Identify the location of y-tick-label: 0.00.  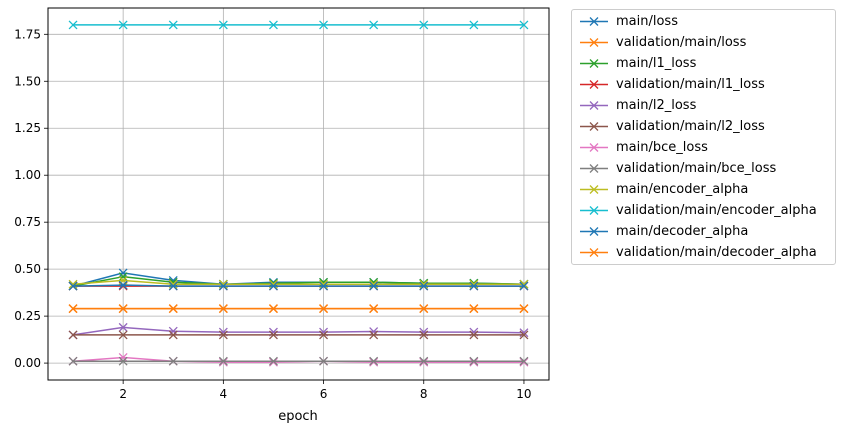
(27, 363).